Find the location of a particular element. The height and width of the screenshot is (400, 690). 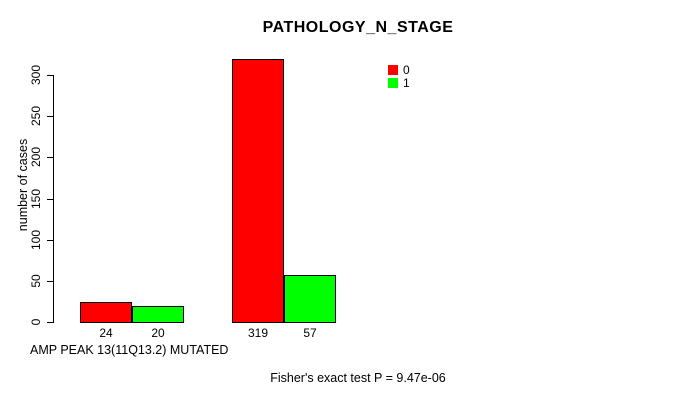

red-swatch-icon is located at coordinates (393, 70).